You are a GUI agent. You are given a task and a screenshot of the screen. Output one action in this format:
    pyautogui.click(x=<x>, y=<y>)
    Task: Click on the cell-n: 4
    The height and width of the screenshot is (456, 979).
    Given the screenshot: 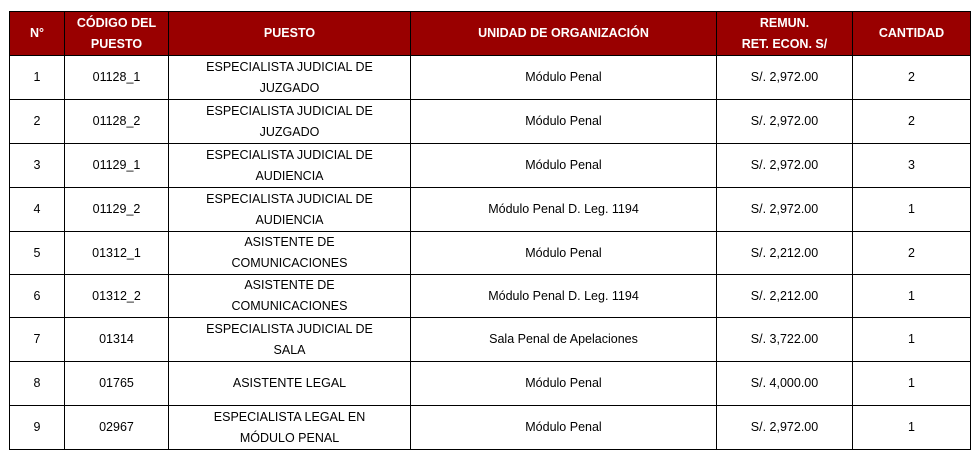 What is the action you would take?
    pyautogui.click(x=37, y=209)
    